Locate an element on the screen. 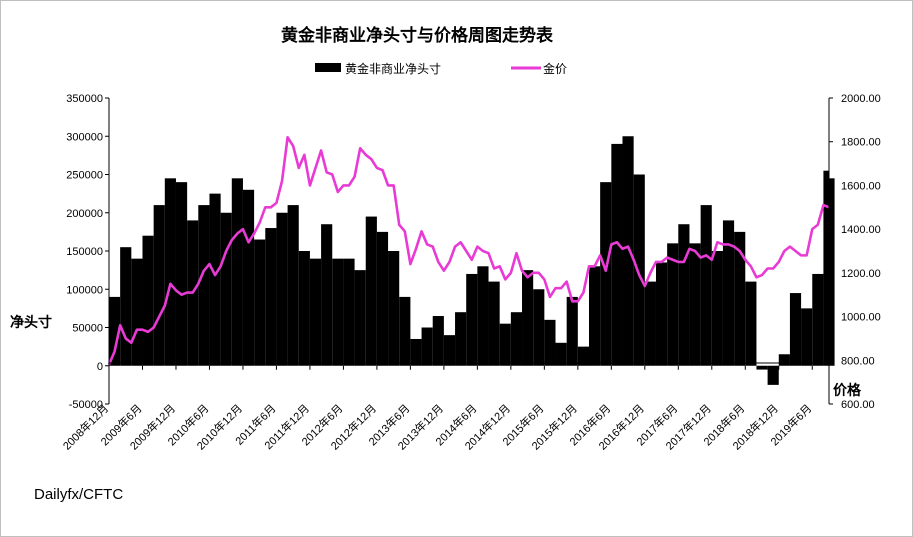 The width and height of the screenshot is (913, 537). left-tick-label: 150000 is located at coordinates (84, 252).